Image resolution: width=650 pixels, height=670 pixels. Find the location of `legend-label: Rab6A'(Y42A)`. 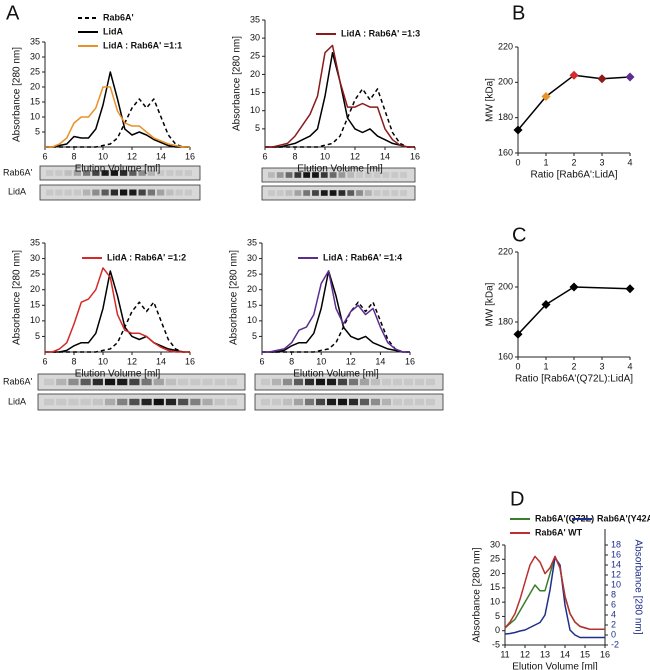

legend-label: Rab6A'(Y42A) is located at coordinates (623, 518).